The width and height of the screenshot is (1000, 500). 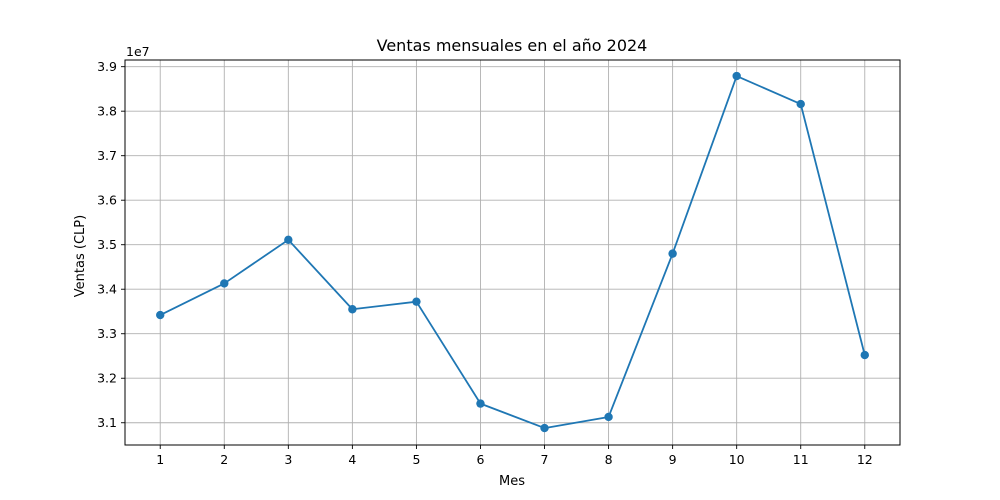 What do you see at coordinates (673, 459) in the screenshot?
I see `x-tick-label: 9` at bounding box center [673, 459].